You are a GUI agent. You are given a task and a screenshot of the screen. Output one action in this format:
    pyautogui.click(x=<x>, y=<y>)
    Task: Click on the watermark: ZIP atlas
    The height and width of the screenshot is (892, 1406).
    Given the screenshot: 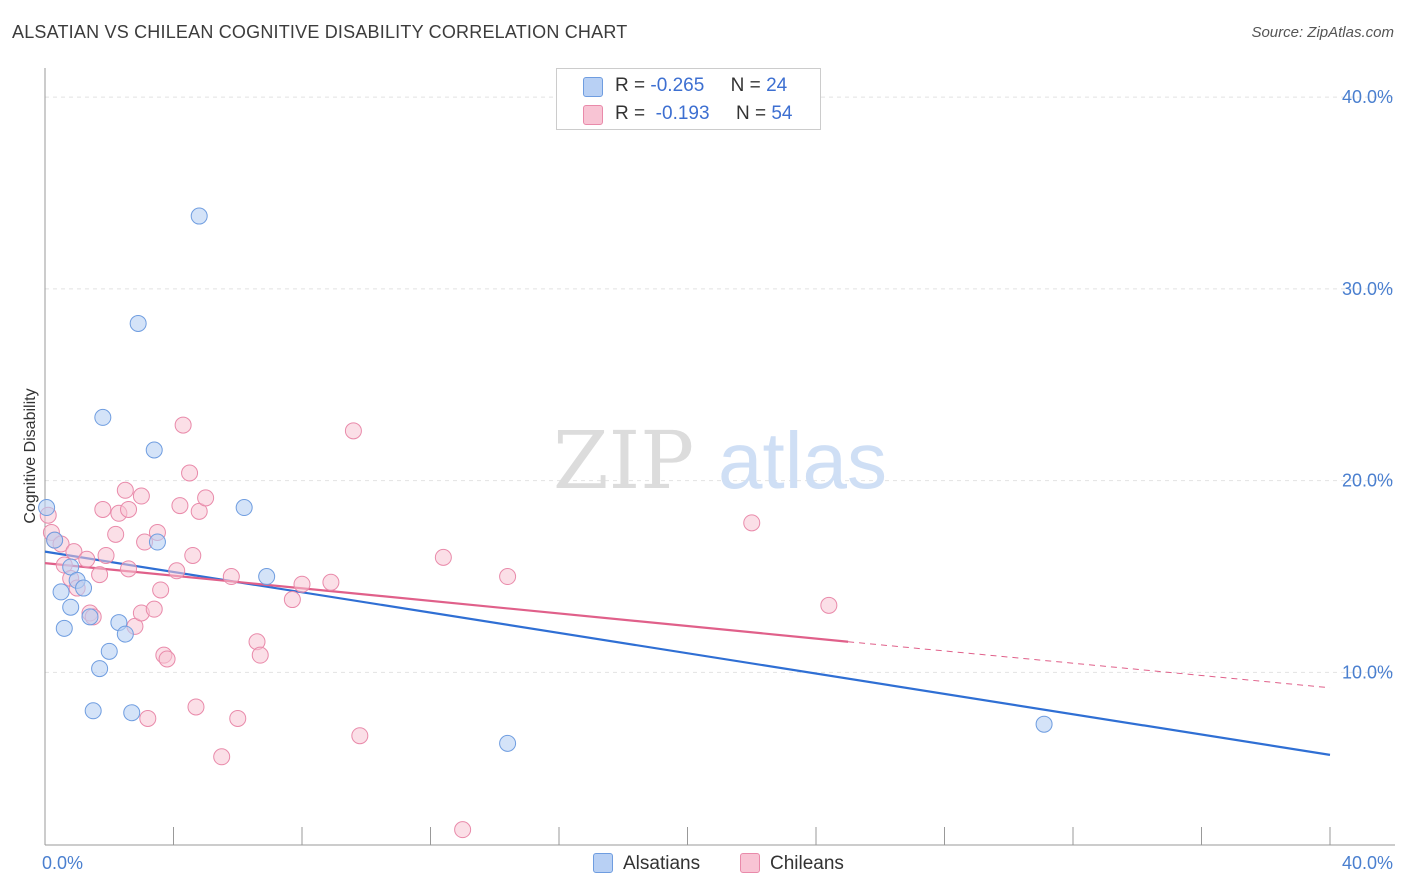 What is the action you would take?
    pyautogui.click(x=720, y=460)
    